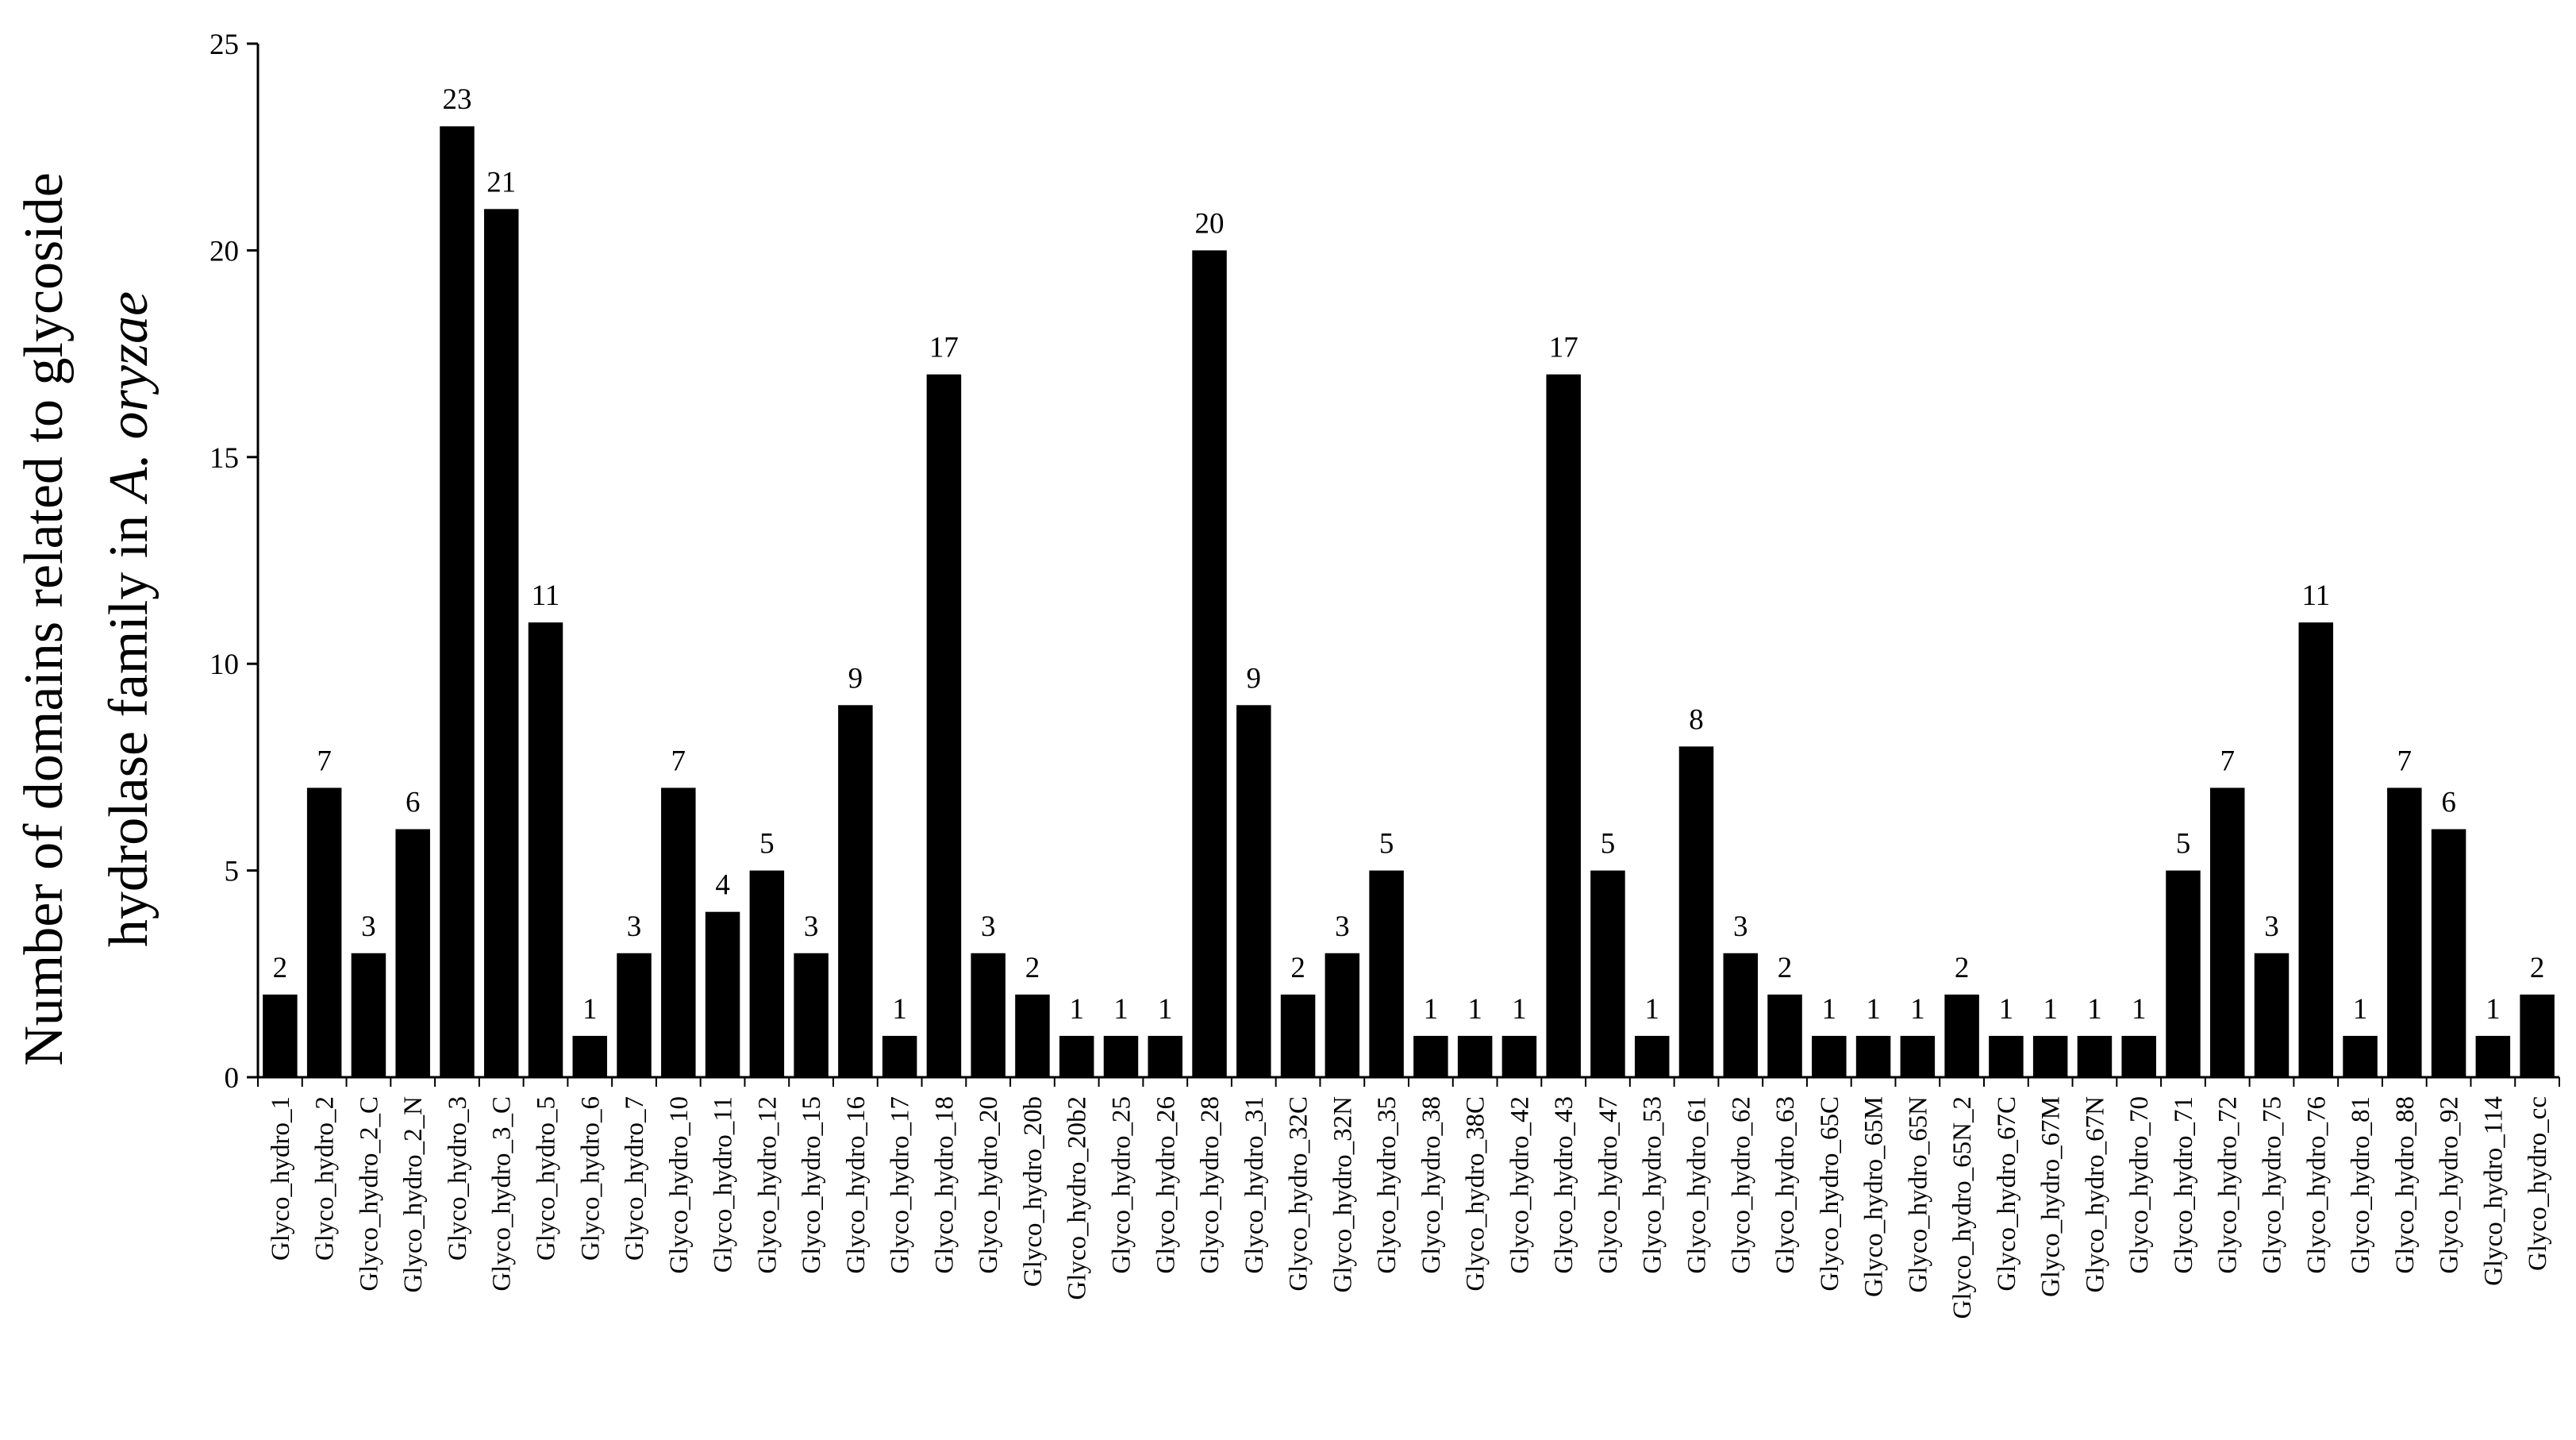 The width and height of the screenshot is (2576, 1440). Describe the element at coordinates (635, 1178) in the screenshot. I see `category-label: Glyco_hydro_7` at that location.